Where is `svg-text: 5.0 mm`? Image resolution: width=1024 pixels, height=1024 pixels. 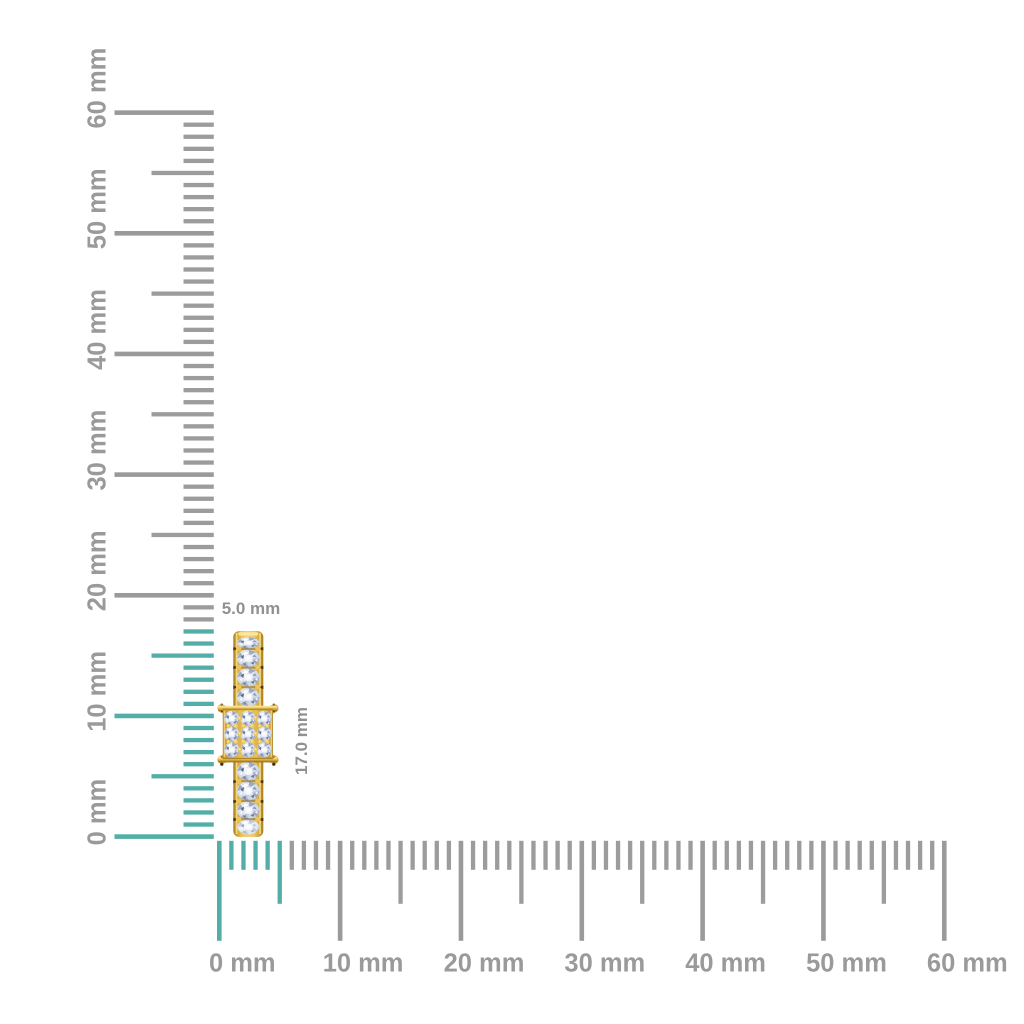
svg-text: 5.0 mm is located at coordinates (251, 608).